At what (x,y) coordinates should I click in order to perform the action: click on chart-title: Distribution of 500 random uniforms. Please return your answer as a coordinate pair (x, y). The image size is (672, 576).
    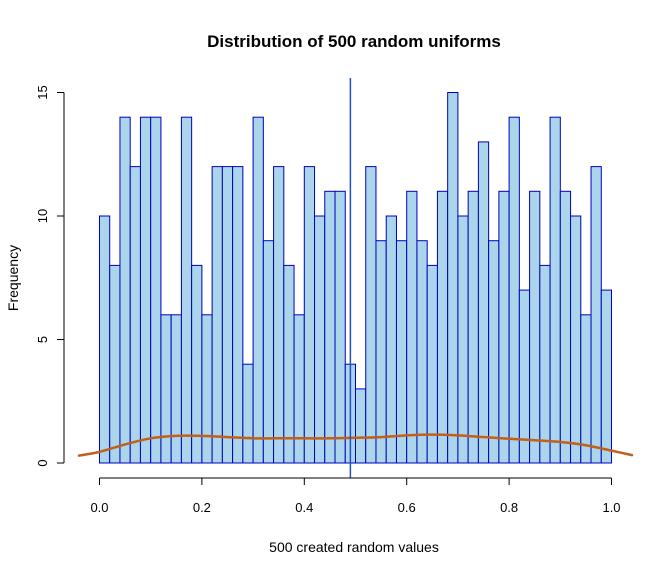
    Looking at the image, I should click on (354, 41).